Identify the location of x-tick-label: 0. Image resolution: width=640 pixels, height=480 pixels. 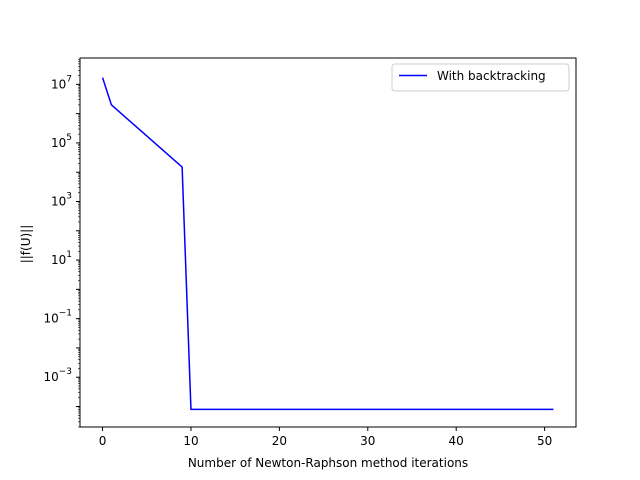
(103, 441).